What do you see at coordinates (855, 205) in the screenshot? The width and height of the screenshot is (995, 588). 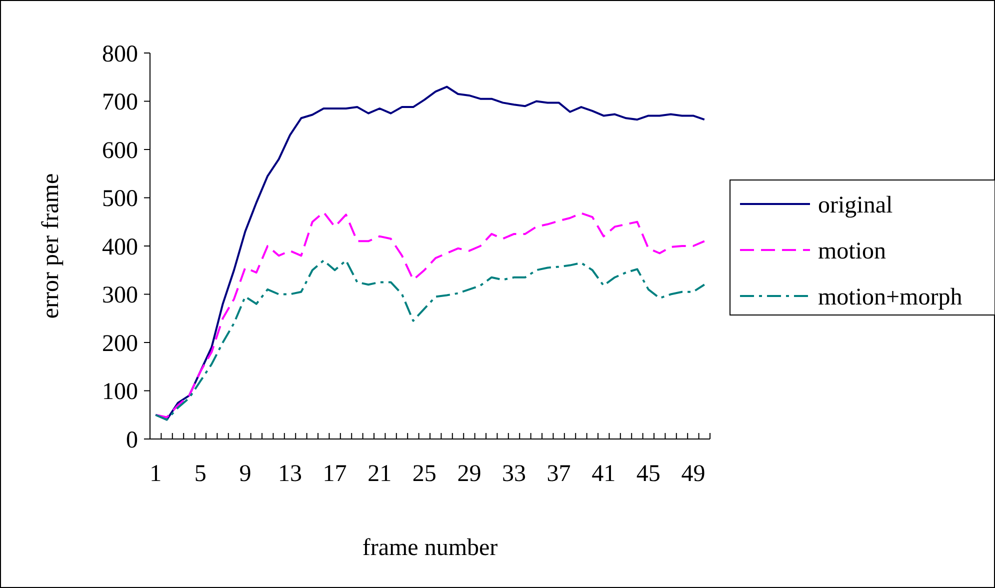 I see `legend-label: original` at bounding box center [855, 205].